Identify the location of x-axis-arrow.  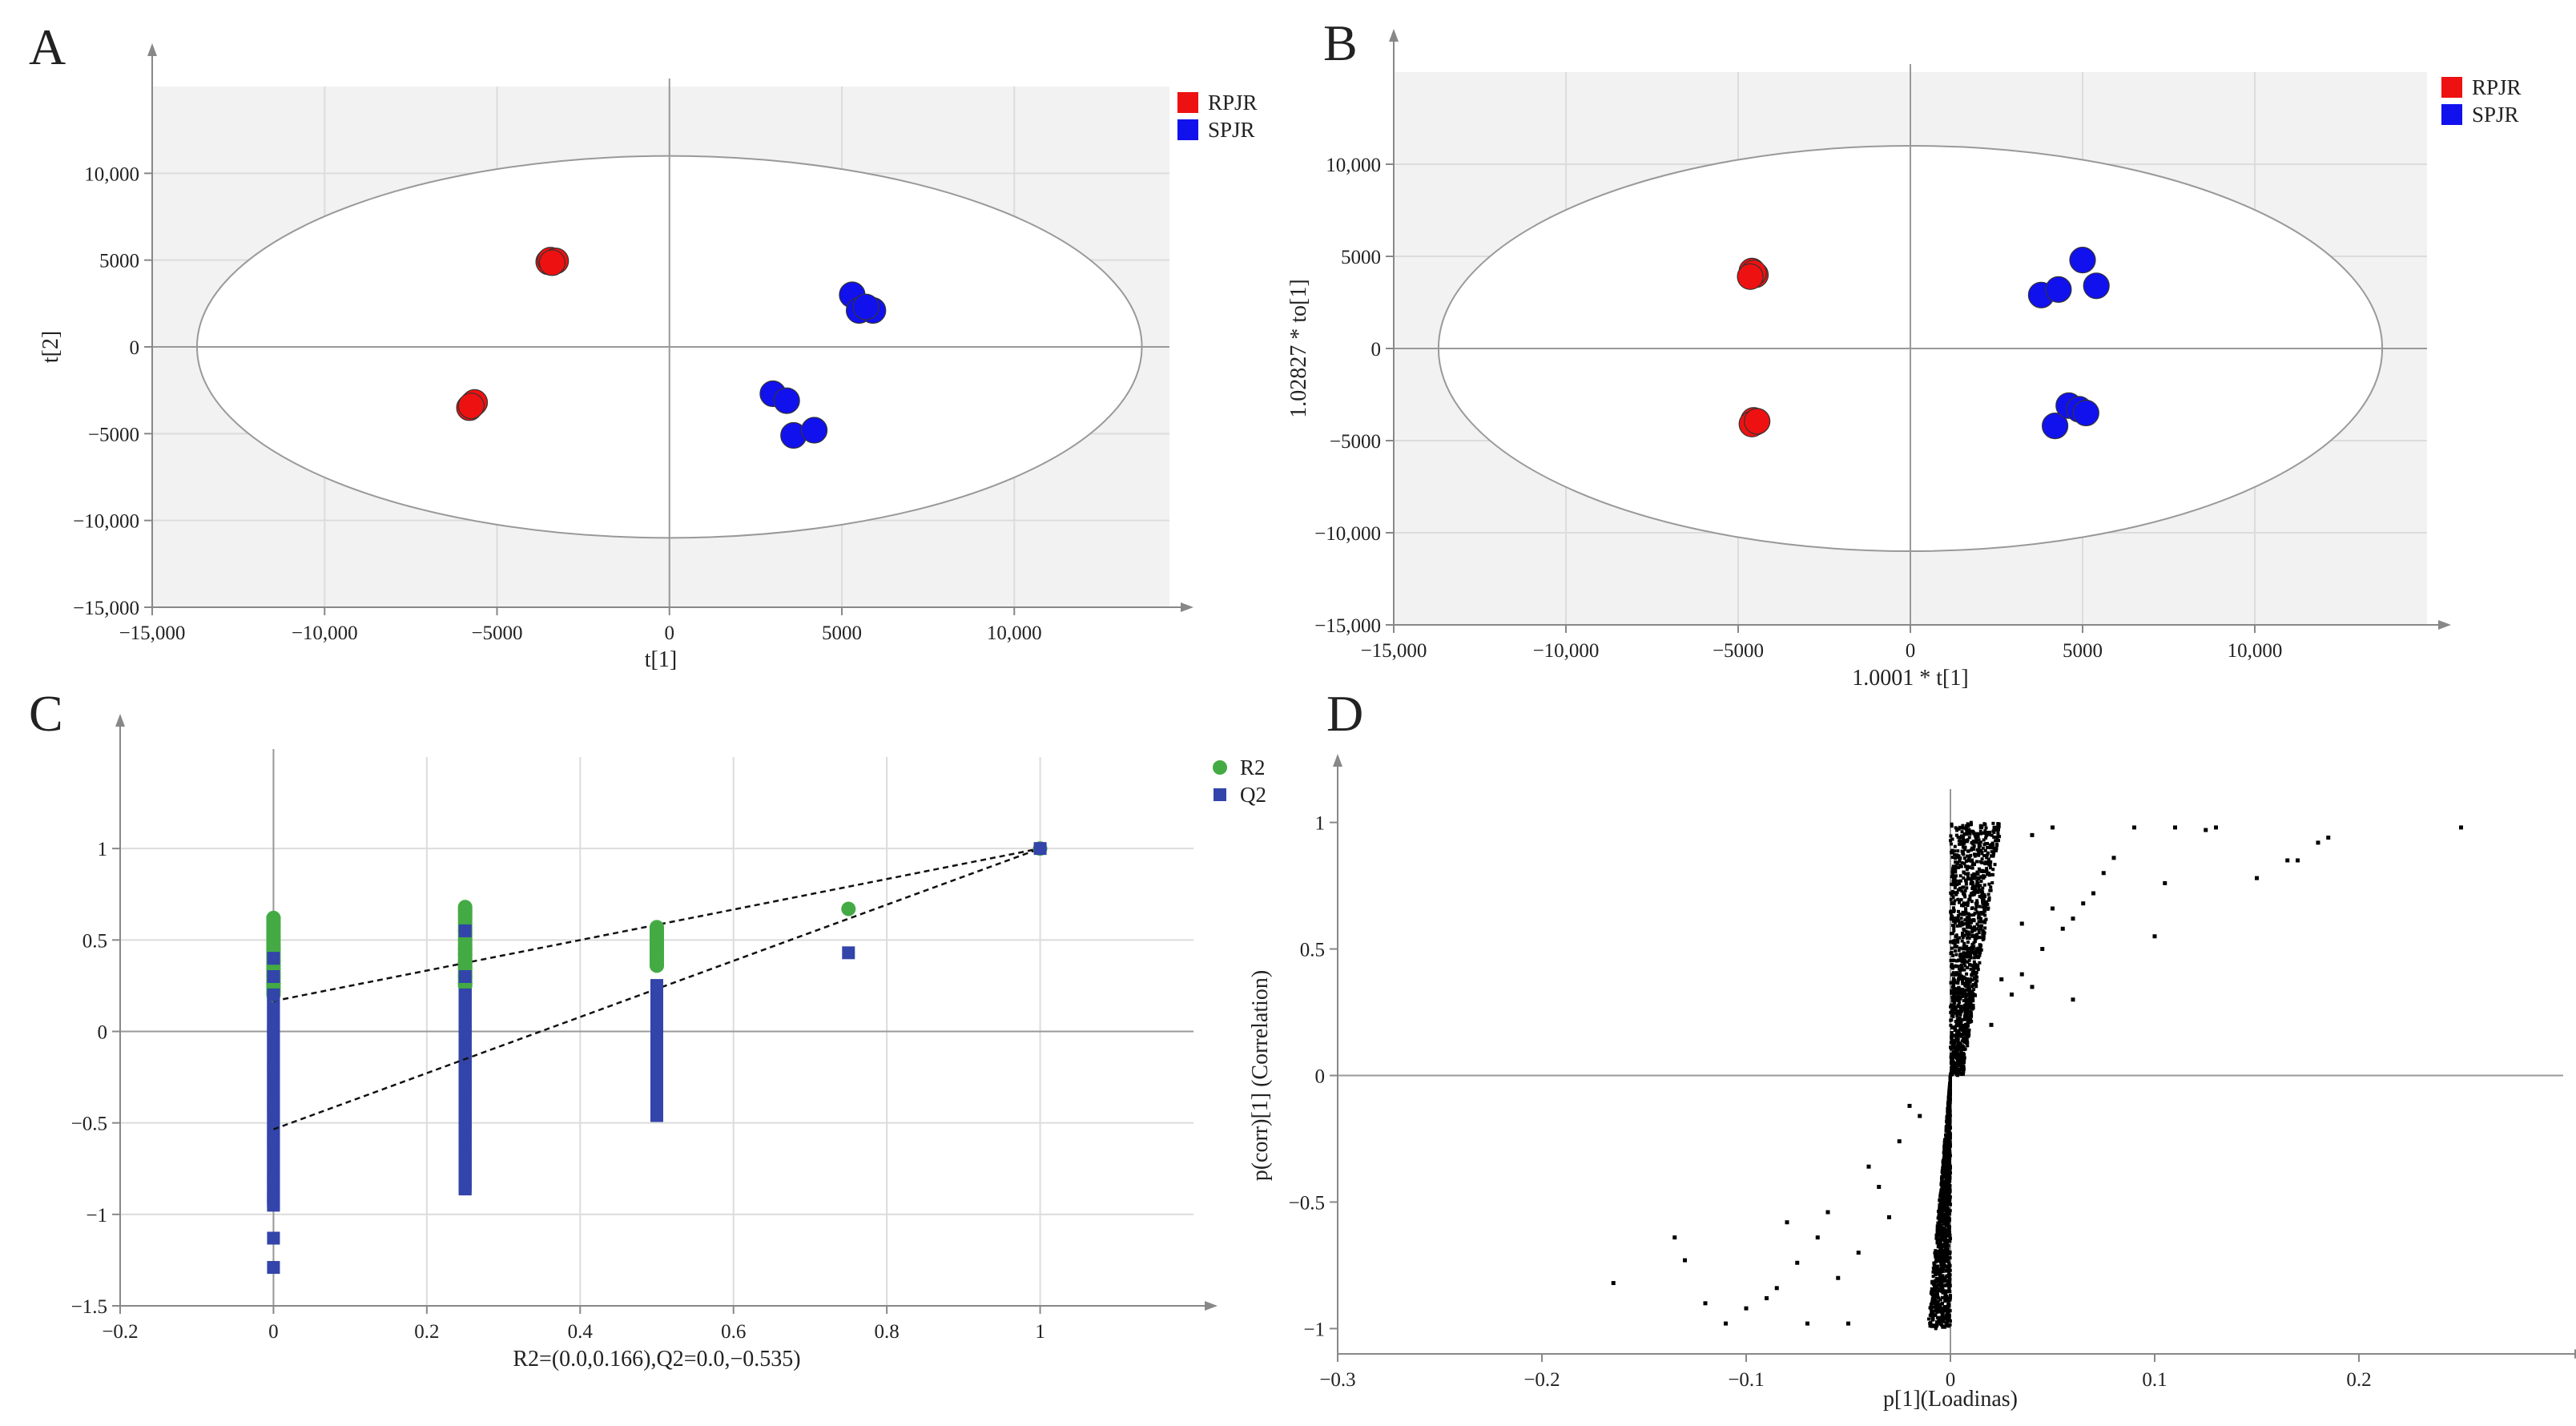
(1211, 1306).